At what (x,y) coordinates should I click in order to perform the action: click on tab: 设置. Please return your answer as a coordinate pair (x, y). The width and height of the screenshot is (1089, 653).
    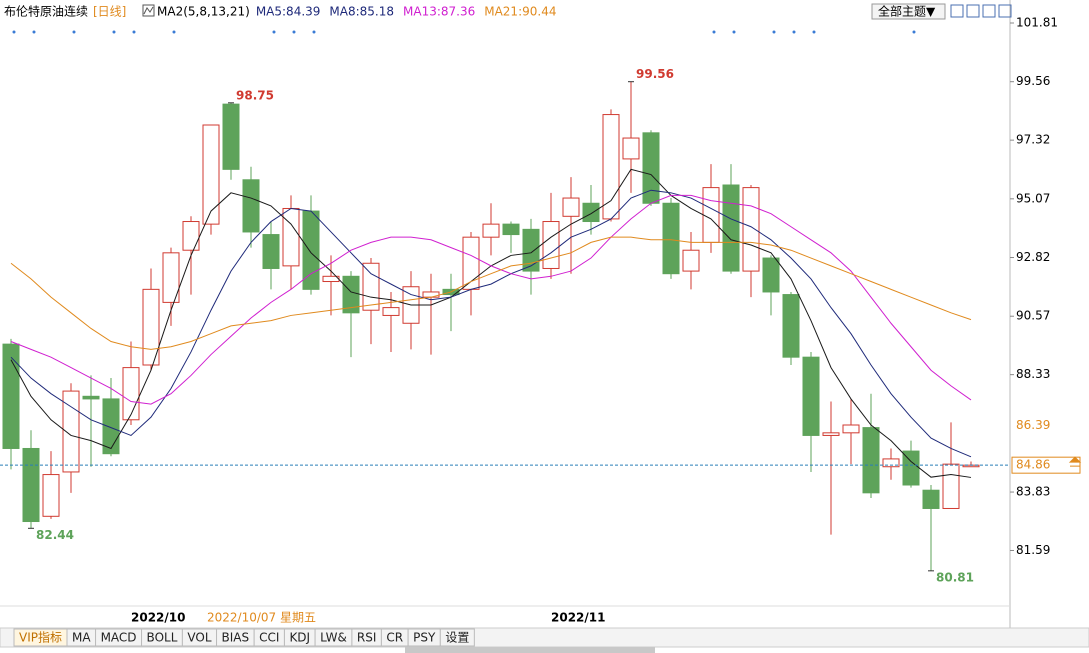
    Looking at the image, I should click on (457, 637).